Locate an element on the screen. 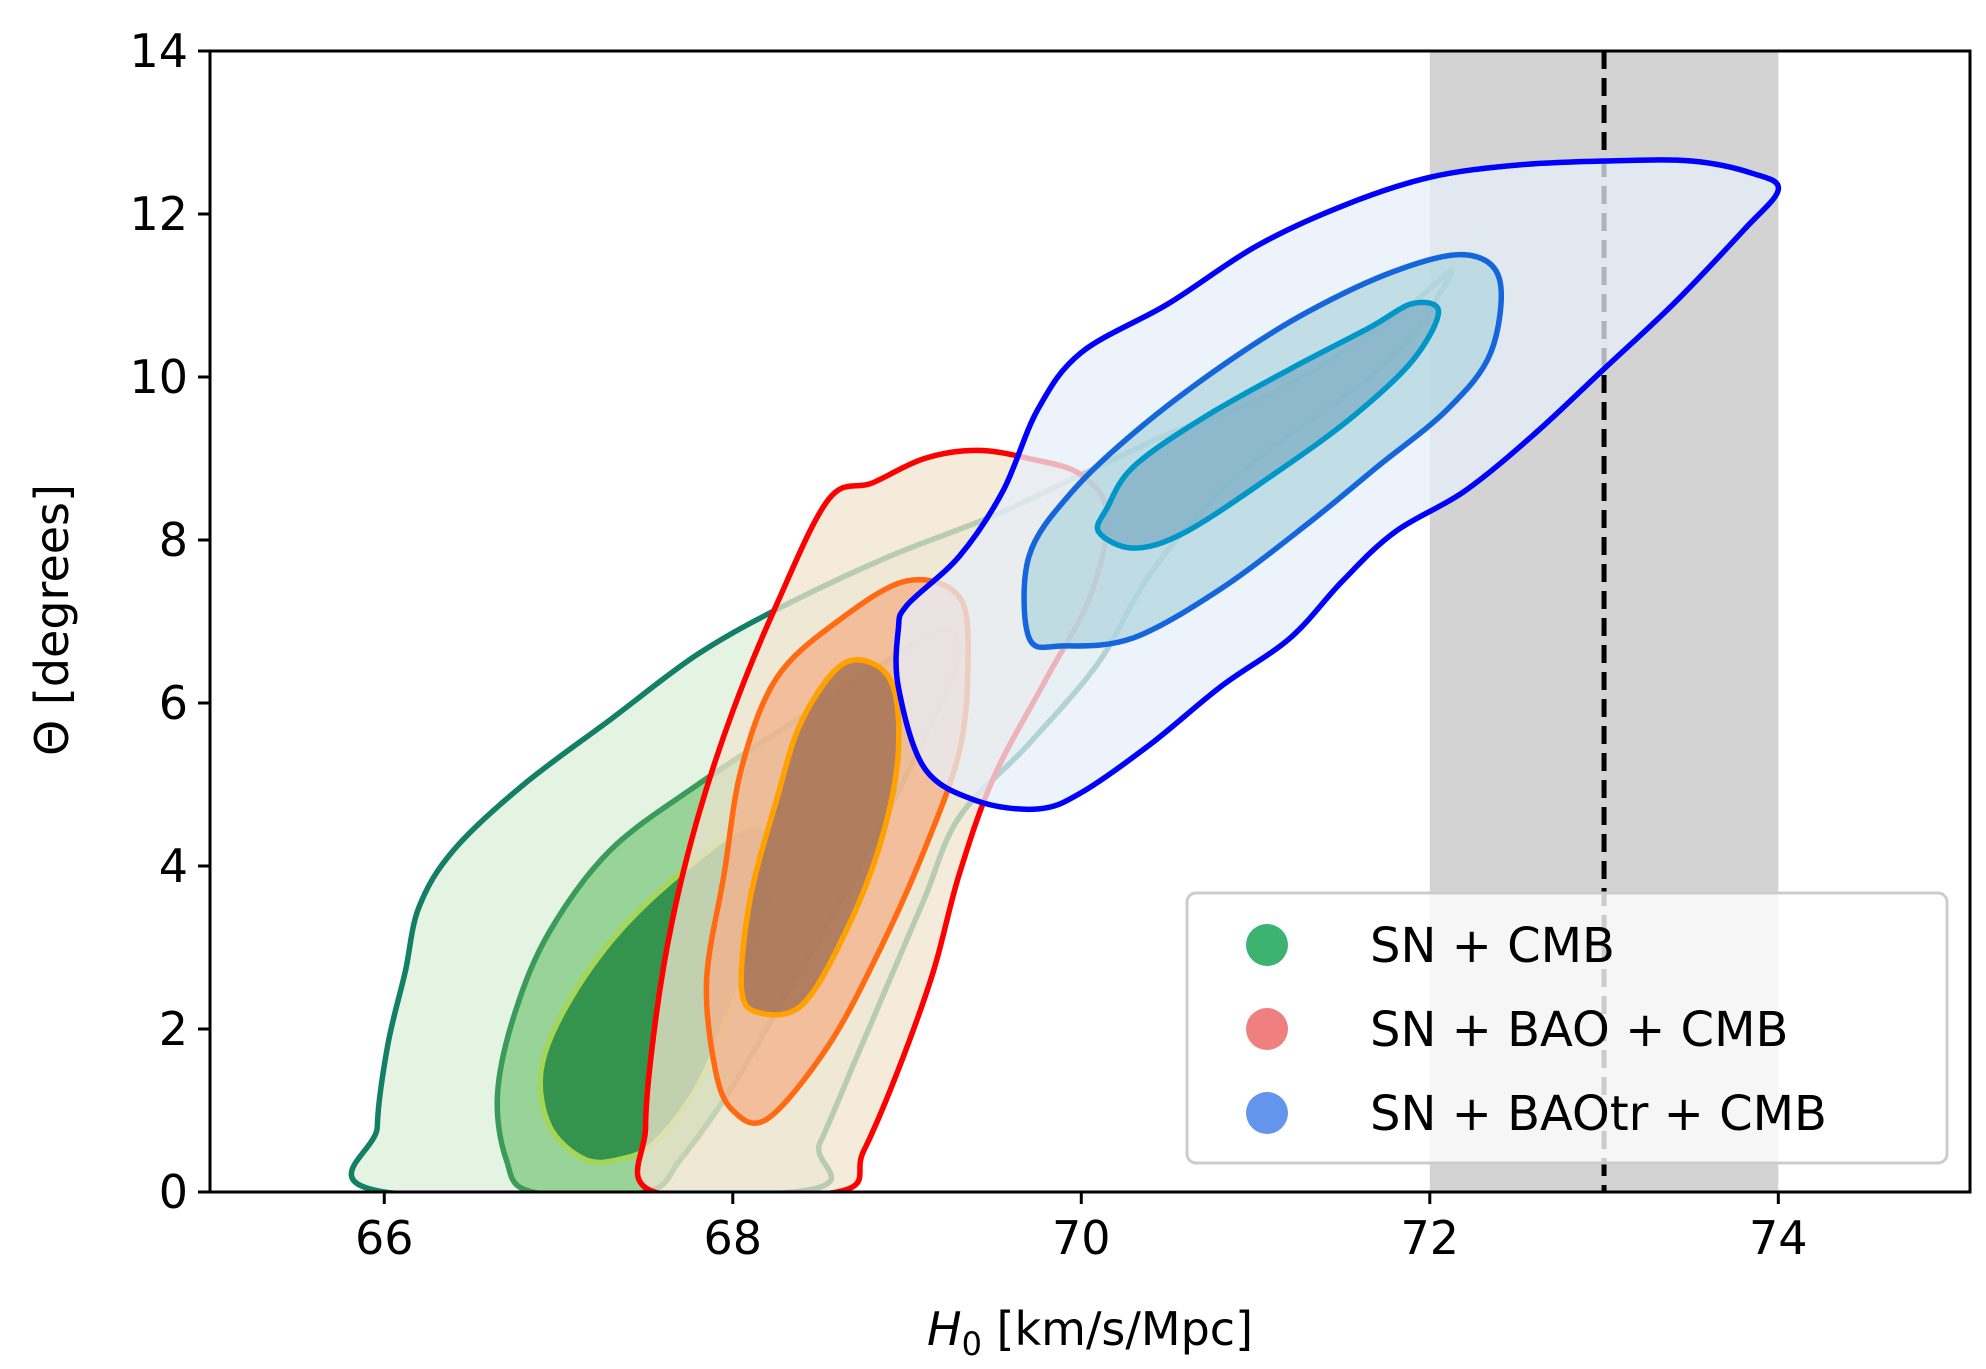 Image resolution: width=1986 pixels, height=1369 pixels. x-axis-label: H0 [km/s/Mpc] is located at coordinates (1090, 1332).